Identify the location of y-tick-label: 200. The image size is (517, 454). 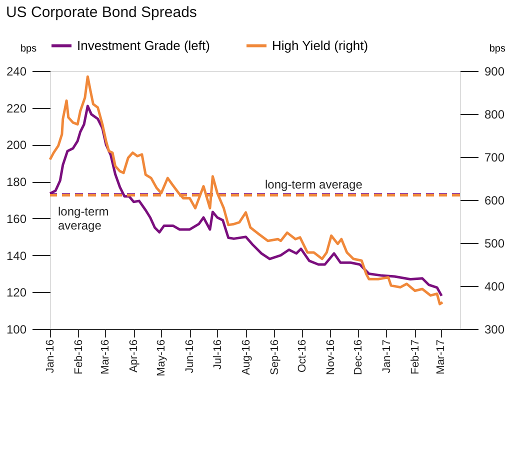
(16, 145).